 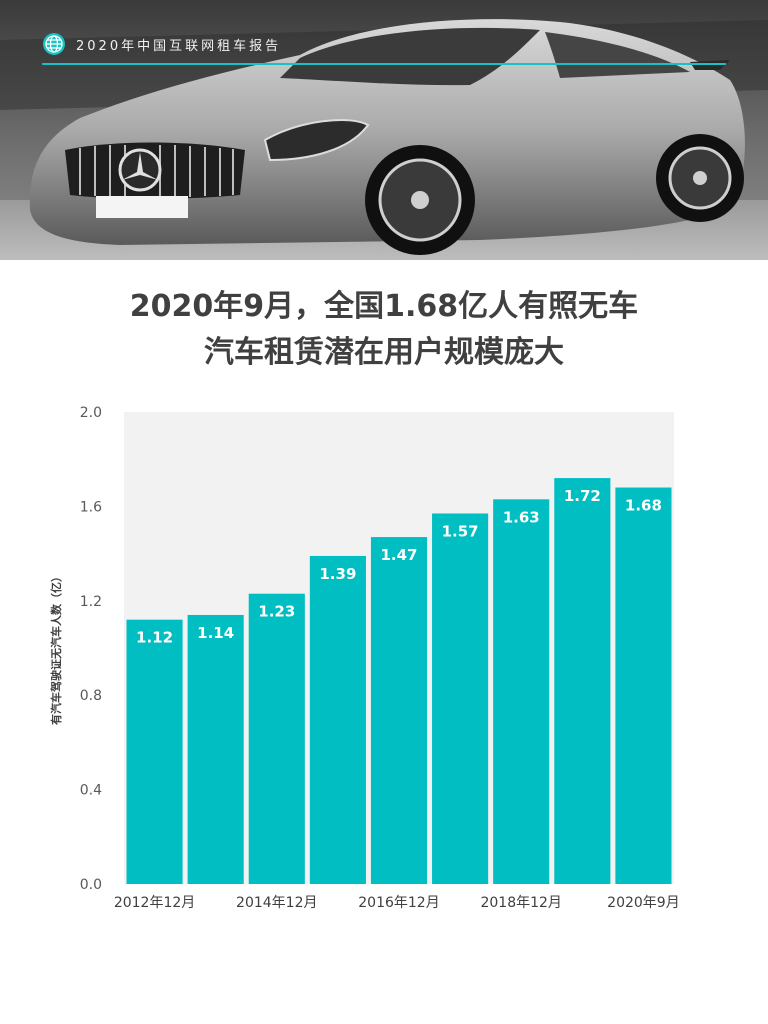 What do you see at coordinates (91, 885) in the screenshot?
I see `y-tick-label: 0.0` at bounding box center [91, 885].